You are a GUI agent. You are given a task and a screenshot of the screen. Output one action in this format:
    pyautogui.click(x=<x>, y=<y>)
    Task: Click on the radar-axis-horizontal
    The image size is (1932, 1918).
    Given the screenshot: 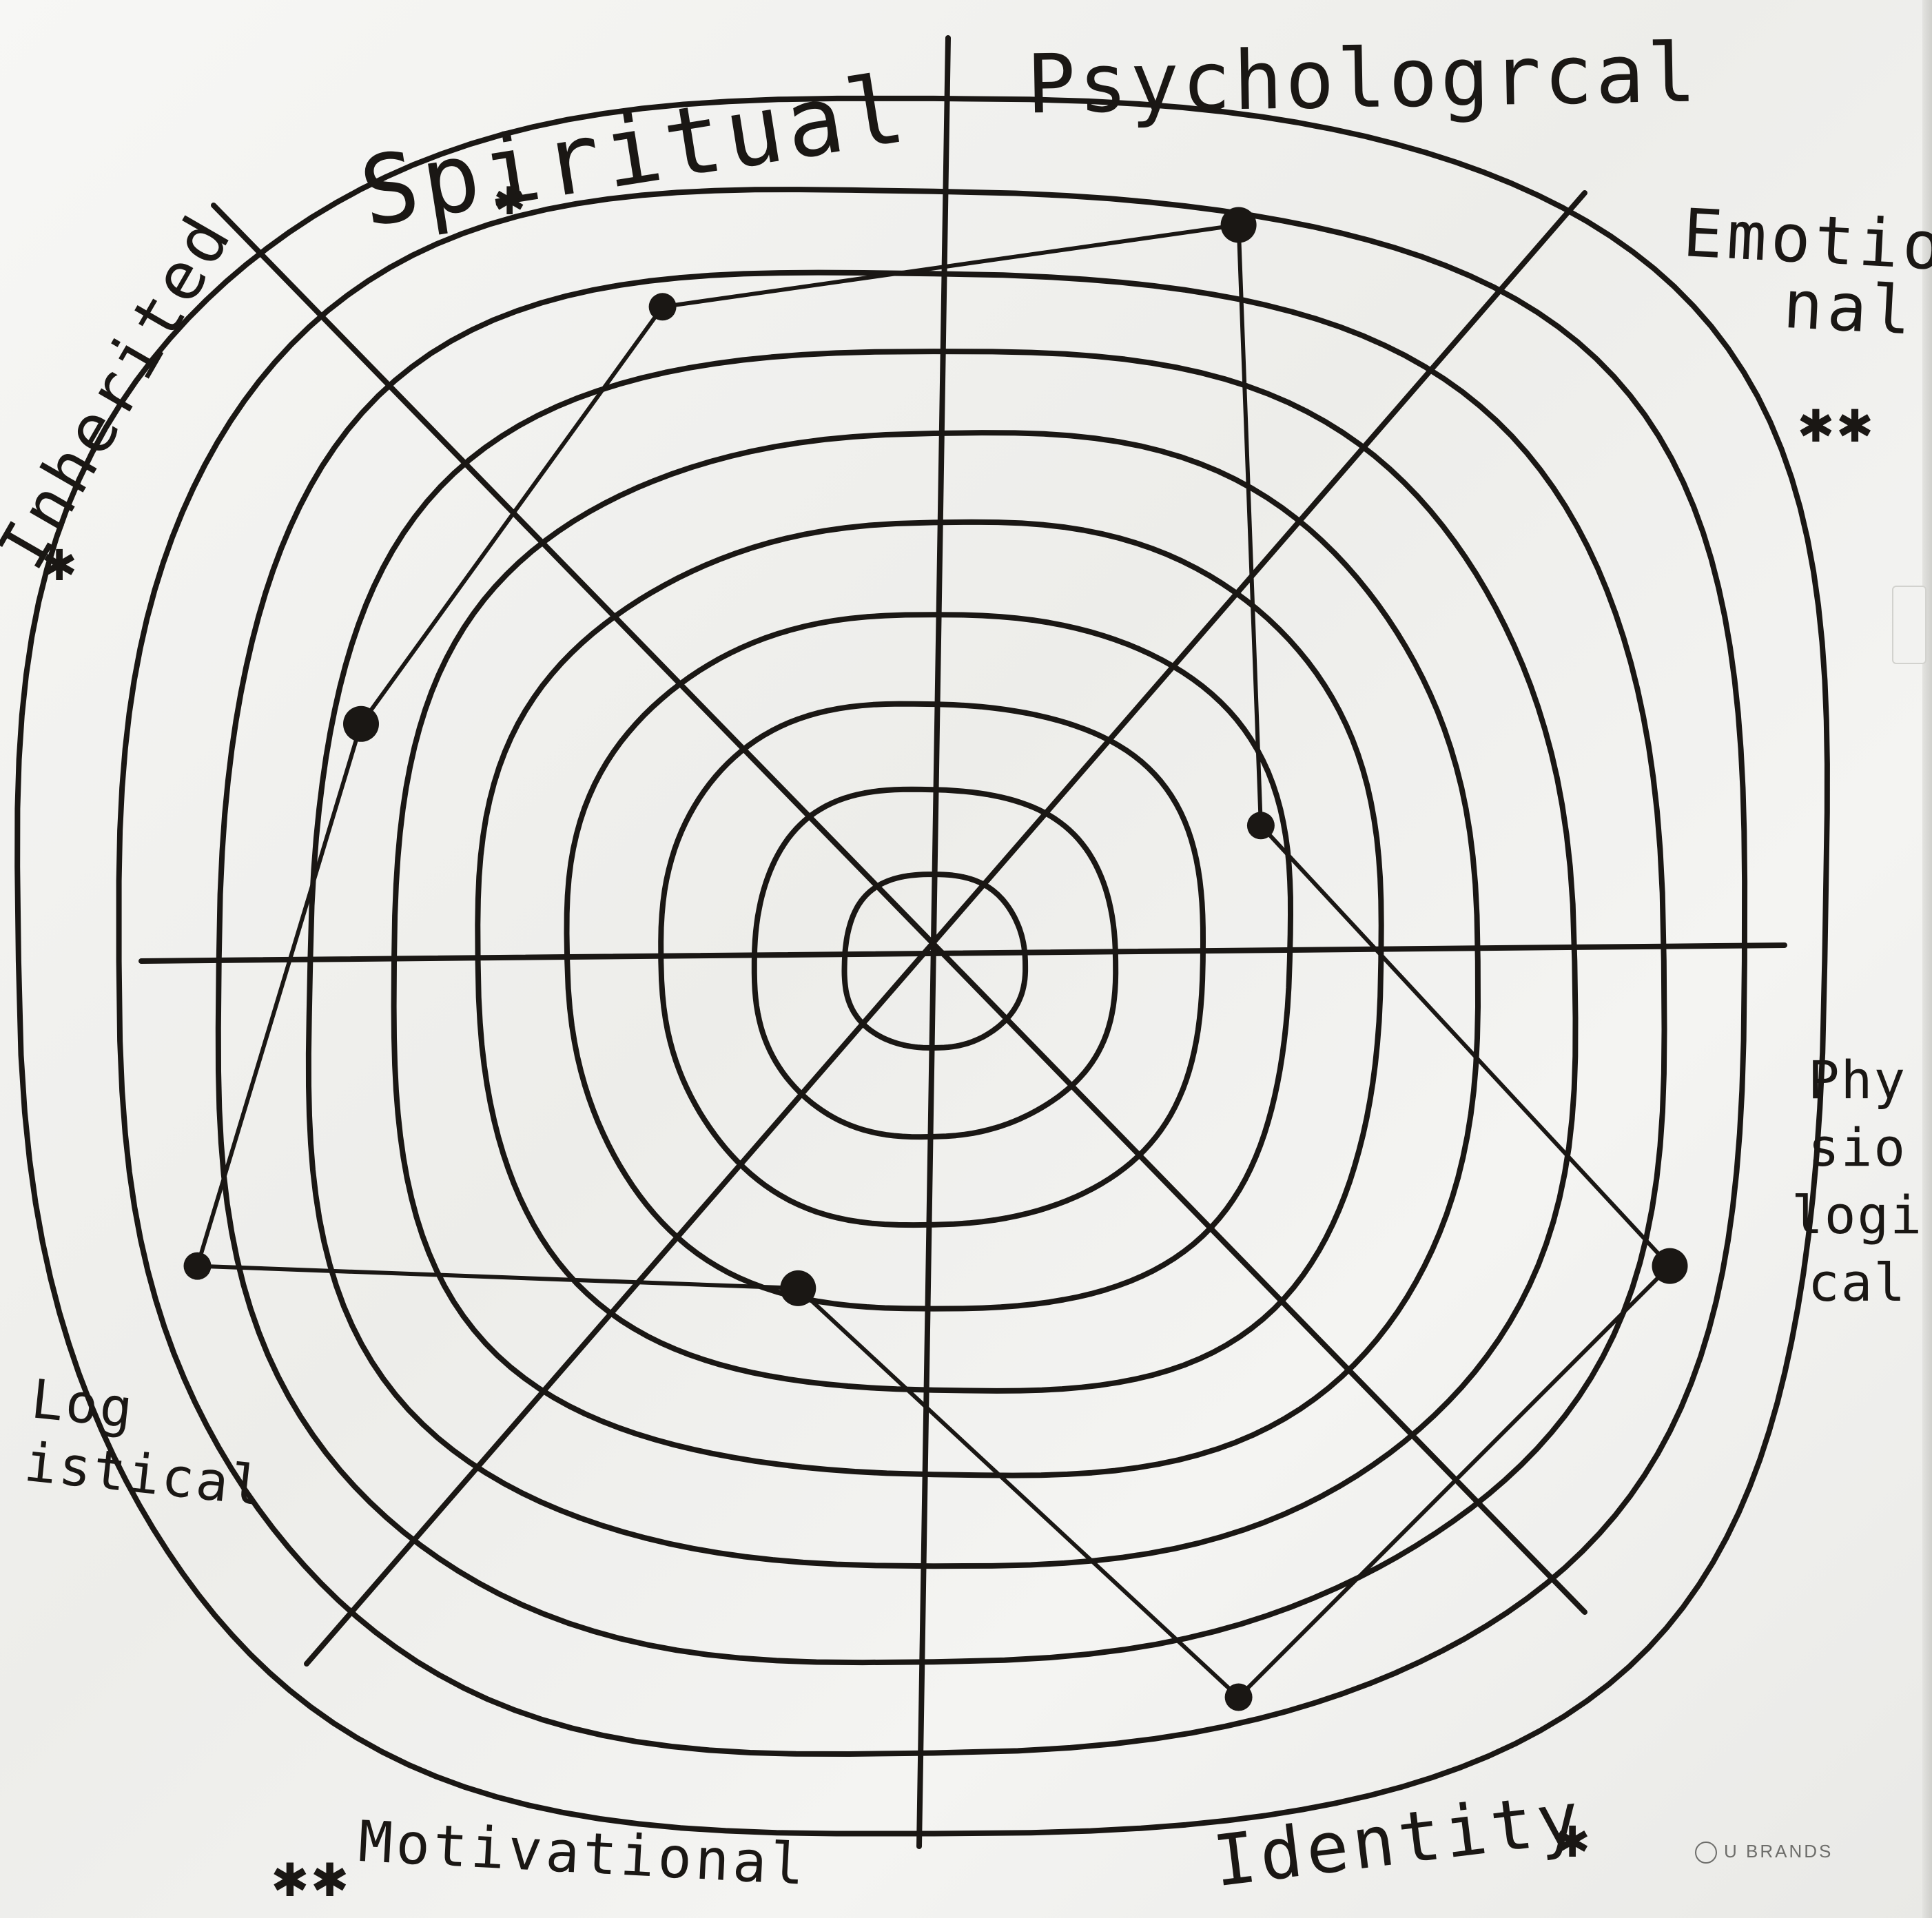 What is the action you would take?
    pyautogui.click(x=962, y=953)
    